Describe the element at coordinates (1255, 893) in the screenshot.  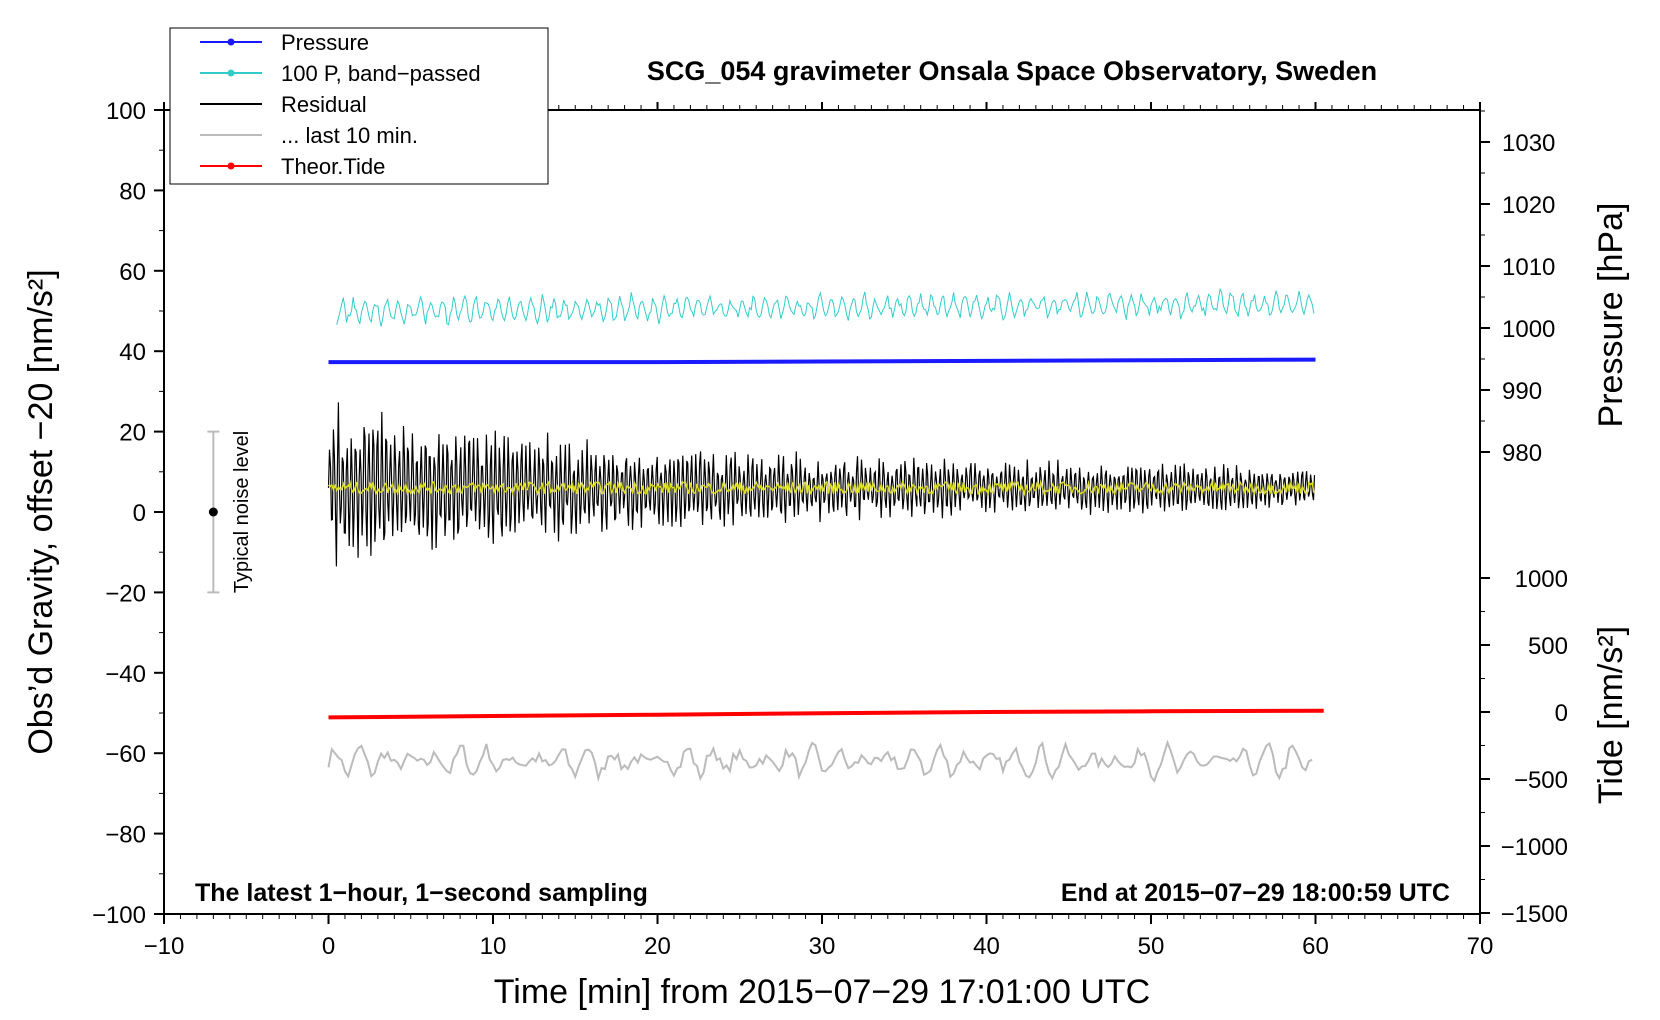
I see `annotation-end-time: End at 2015−07−29 18:00:59 UTC` at that location.